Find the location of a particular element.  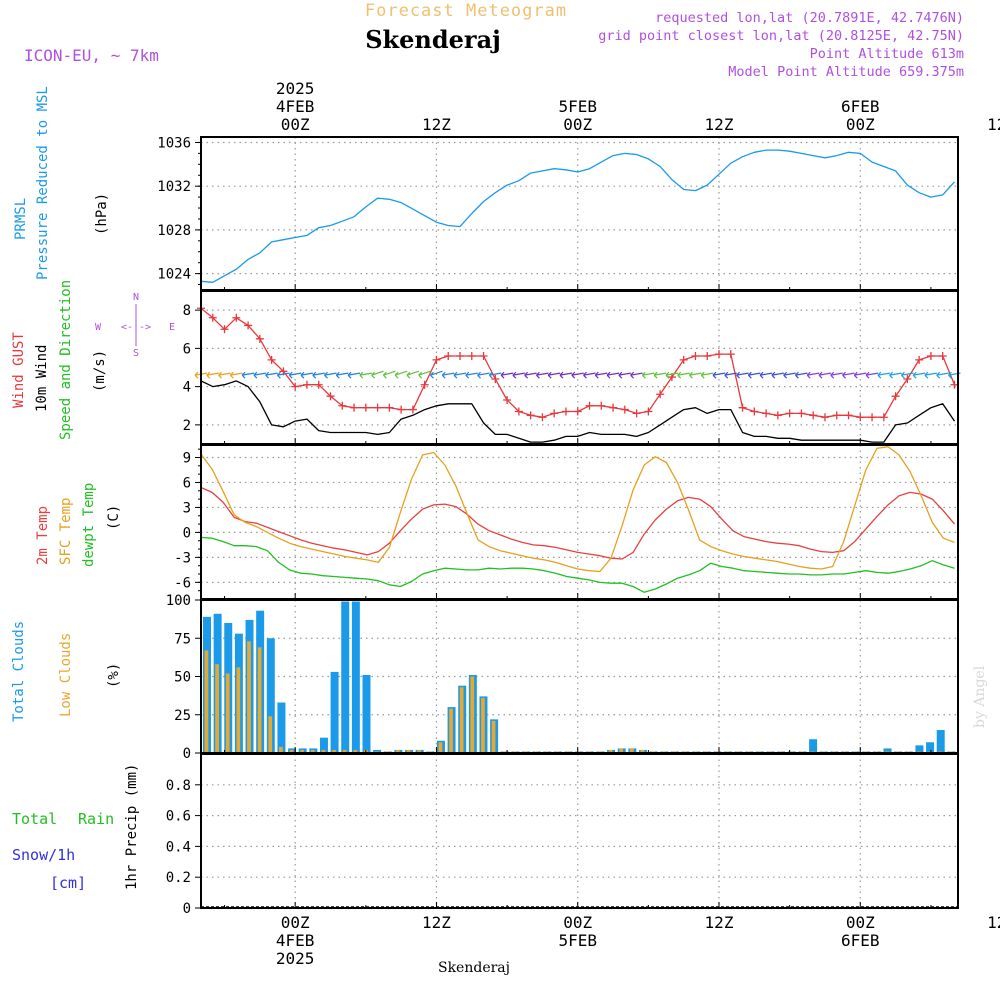

temp-unit: (C) is located at coordinates (114, 517).